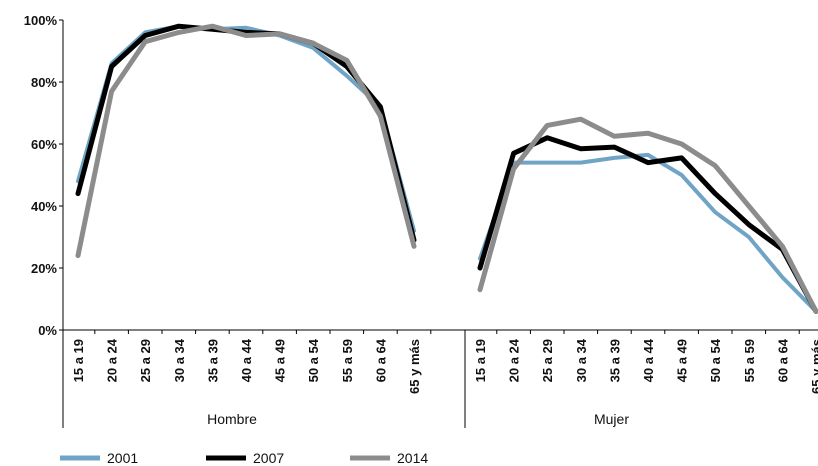  What do you see at coordinates (412, 458) in the screenshot?
I see `legend-label: 2014` at bounding box center [412, 458].